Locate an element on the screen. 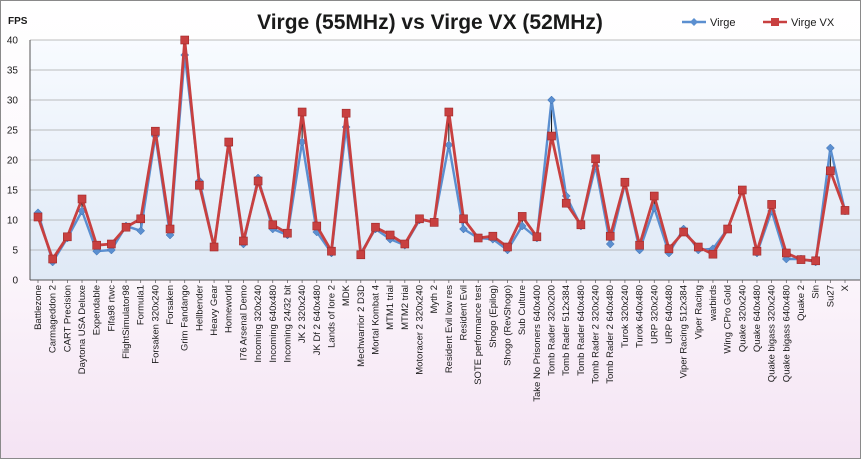 This screenshot has width=861, height=459. legend-label: Virge is located at coordinates (722, 23).